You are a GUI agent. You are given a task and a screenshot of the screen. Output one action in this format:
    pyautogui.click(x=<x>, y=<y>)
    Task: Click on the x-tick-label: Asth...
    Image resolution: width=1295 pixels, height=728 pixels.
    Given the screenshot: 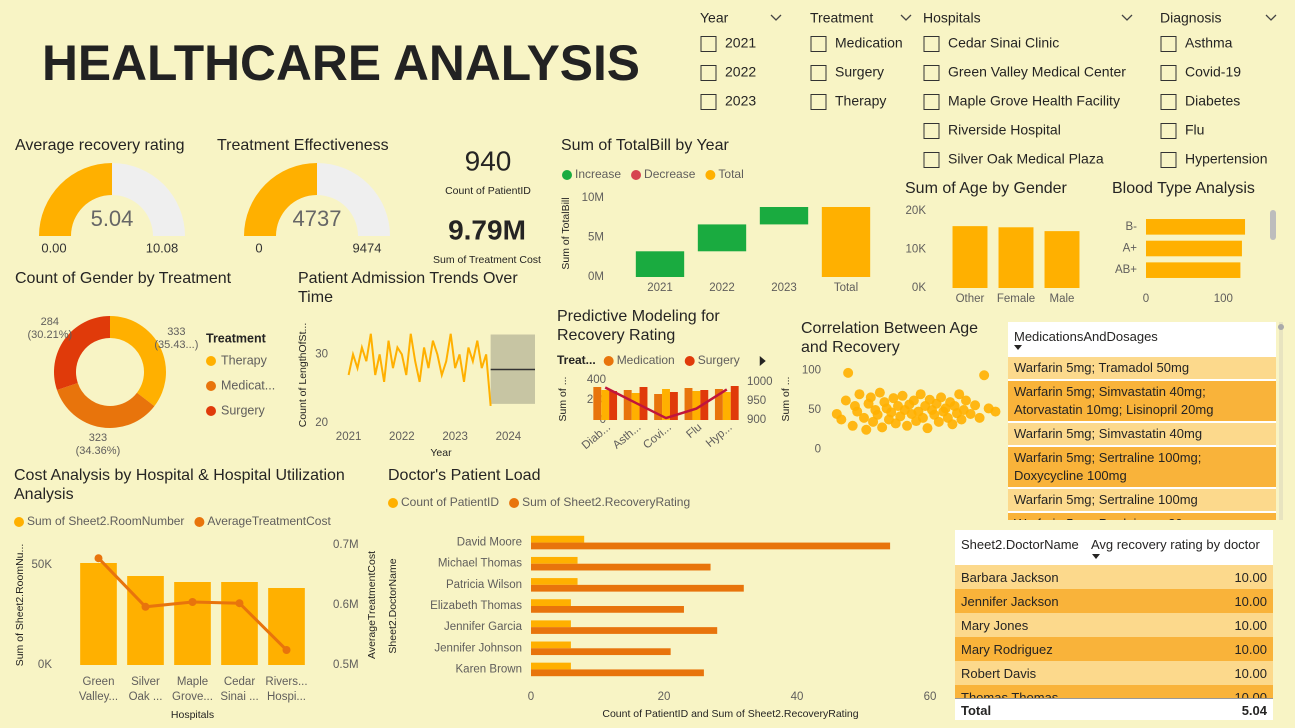 What is the action you would take?
    pyautogui.click(x=627, y=436)
    